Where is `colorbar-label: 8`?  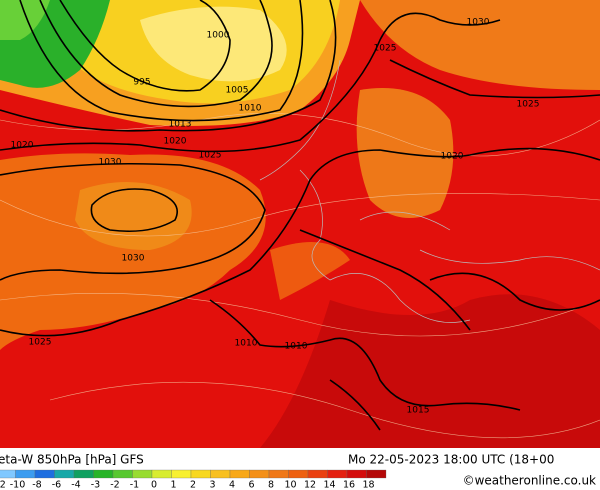
colorbar-label: 8 is located at coordinates (271, 485).